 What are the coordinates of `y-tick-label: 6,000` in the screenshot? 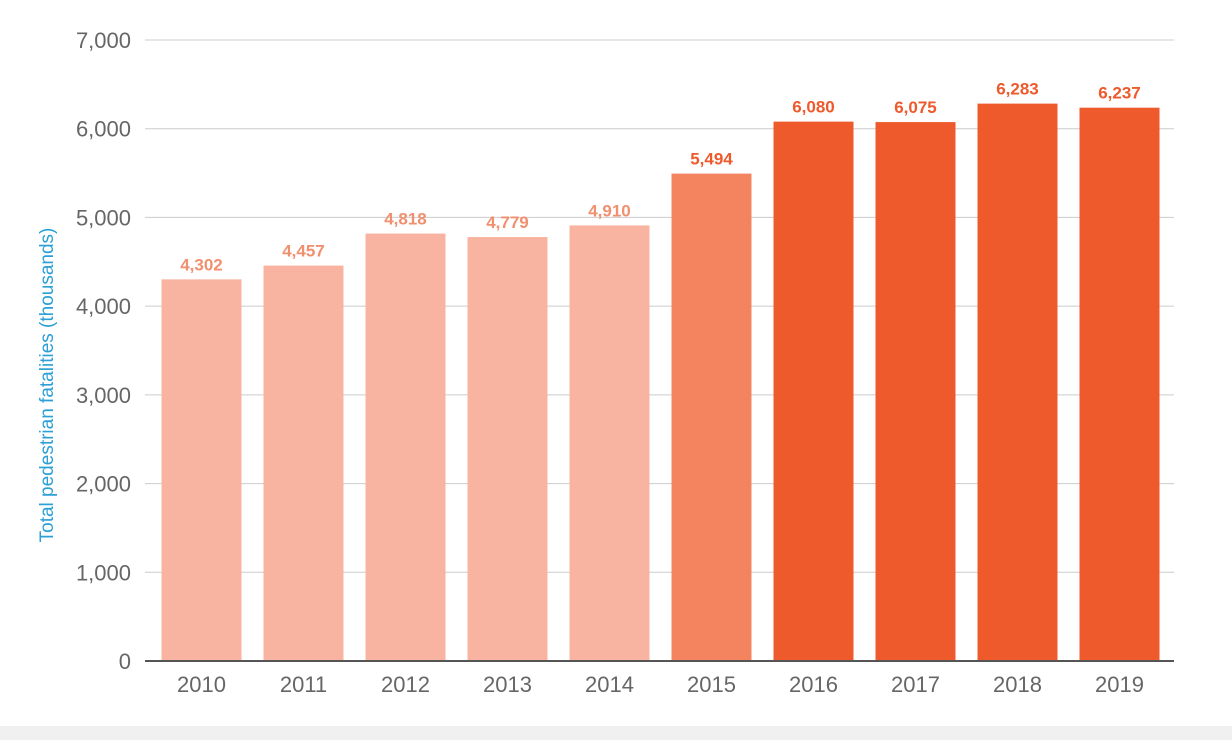 It's located at (103, 129).